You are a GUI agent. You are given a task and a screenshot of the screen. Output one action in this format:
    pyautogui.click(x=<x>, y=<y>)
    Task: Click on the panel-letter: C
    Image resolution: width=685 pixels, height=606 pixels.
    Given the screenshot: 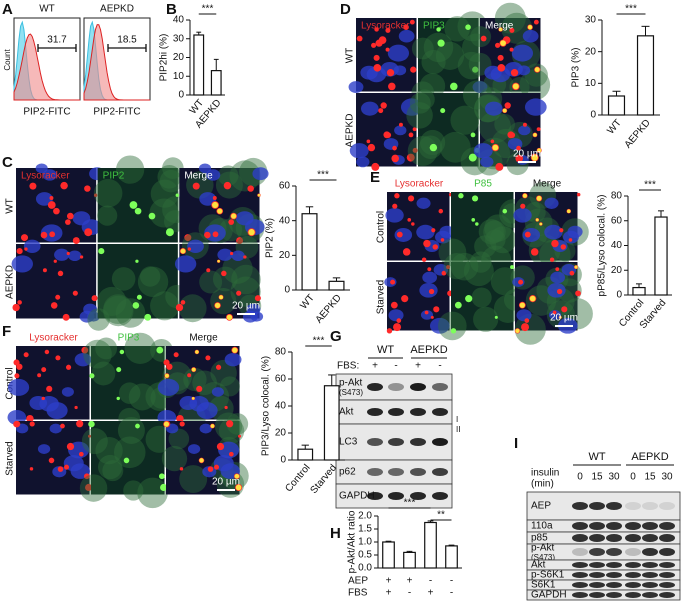 What is the action you would take?
    pyautogui.click(x=7, y=162)
    